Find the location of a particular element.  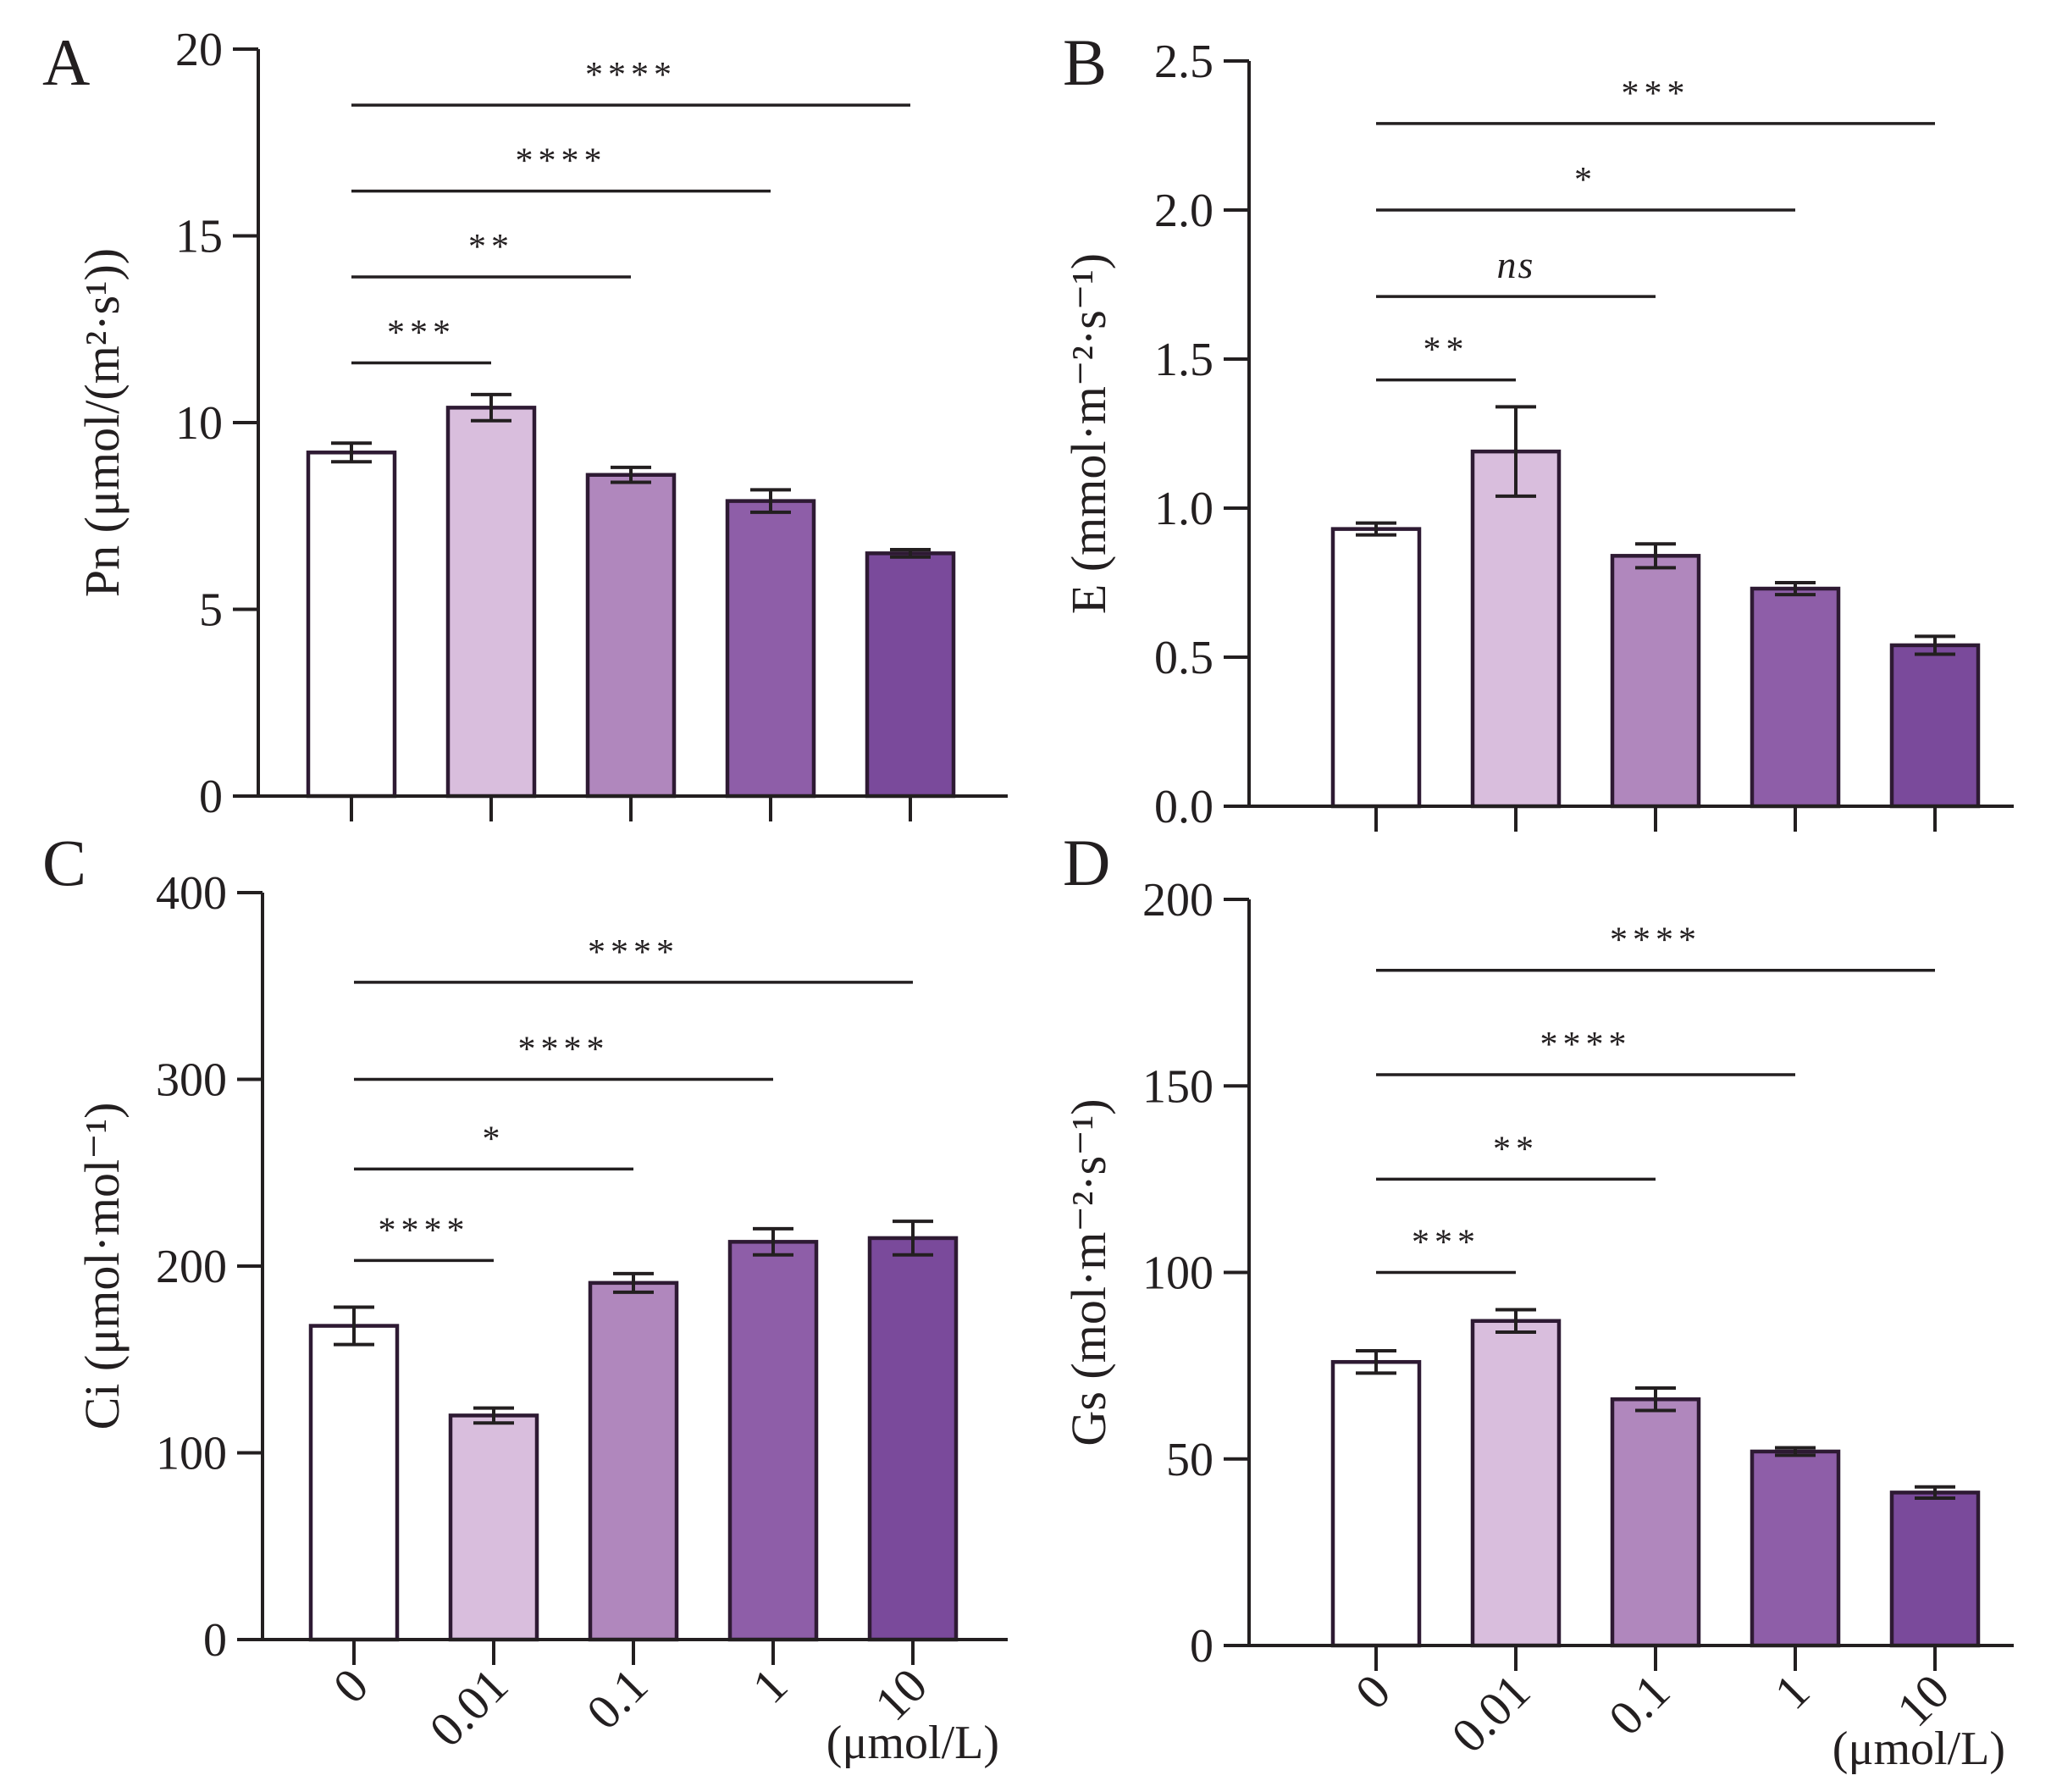

significance-label: ns is located at coordinates (1516, 264).